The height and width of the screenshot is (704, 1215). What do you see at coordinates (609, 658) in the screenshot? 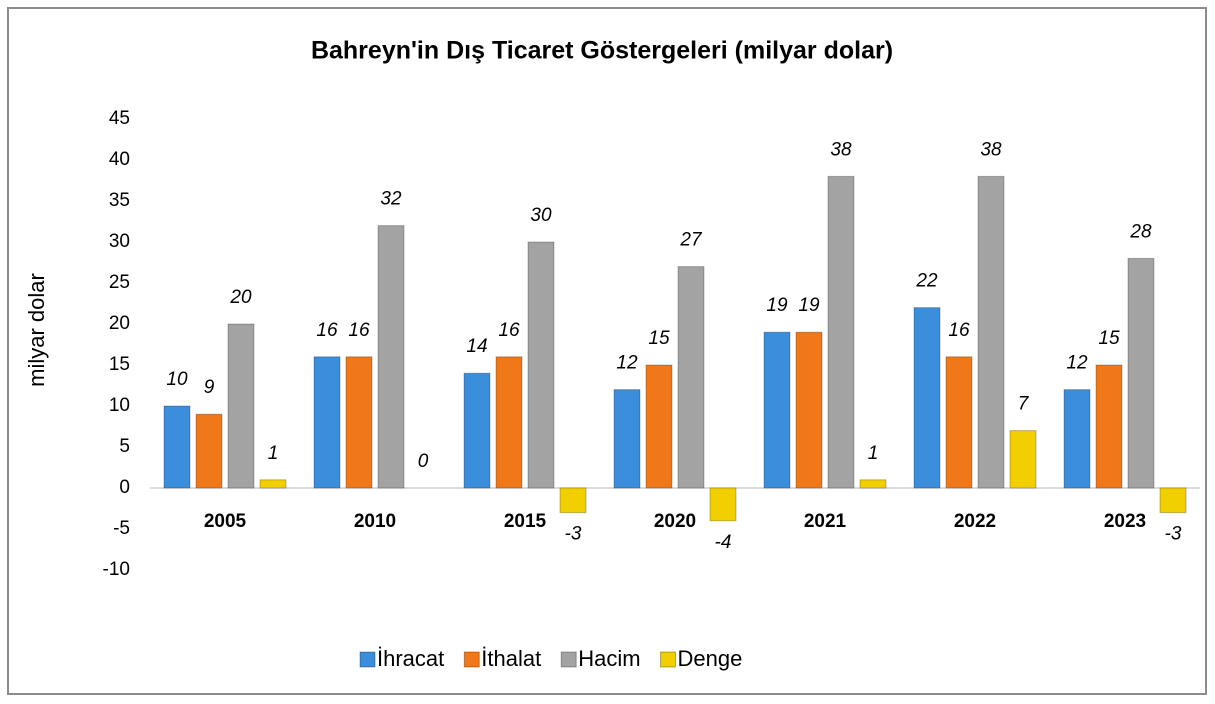
I see `legend-label: Hacim` at bounding box center [609, 658].